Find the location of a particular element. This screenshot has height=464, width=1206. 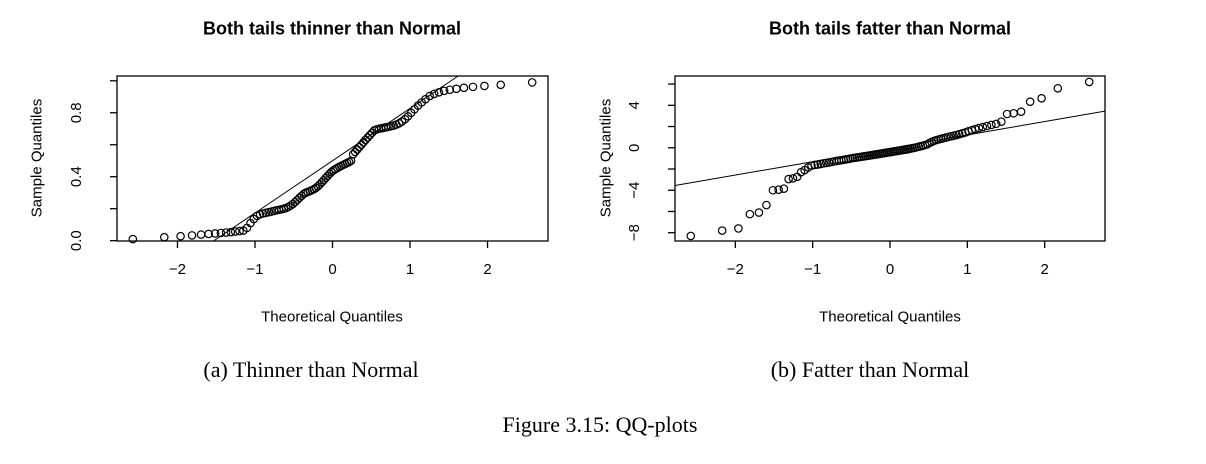

plot-a-y-axis-label: Sample Quantiles is located at coordinates (37, 158).